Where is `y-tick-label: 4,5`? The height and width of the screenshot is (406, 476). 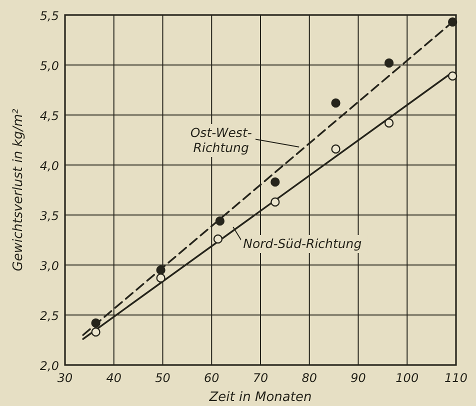 y-tick-label: 4,5 is located at coordinates (49, 116).